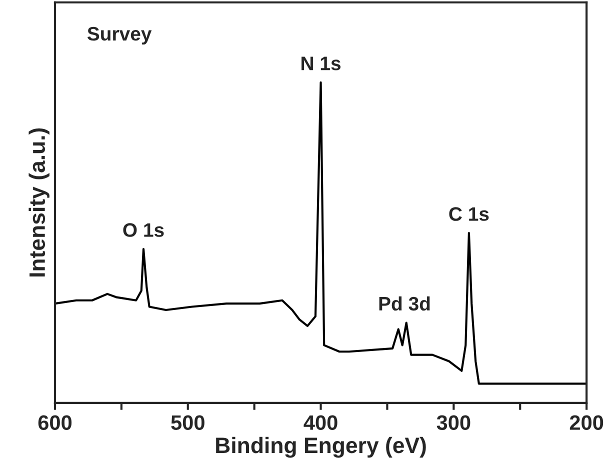  What do you see at coordinates (587, 422) in the screenshot?
I see `x-tick-label: 200` at bounding box center [587, 422].